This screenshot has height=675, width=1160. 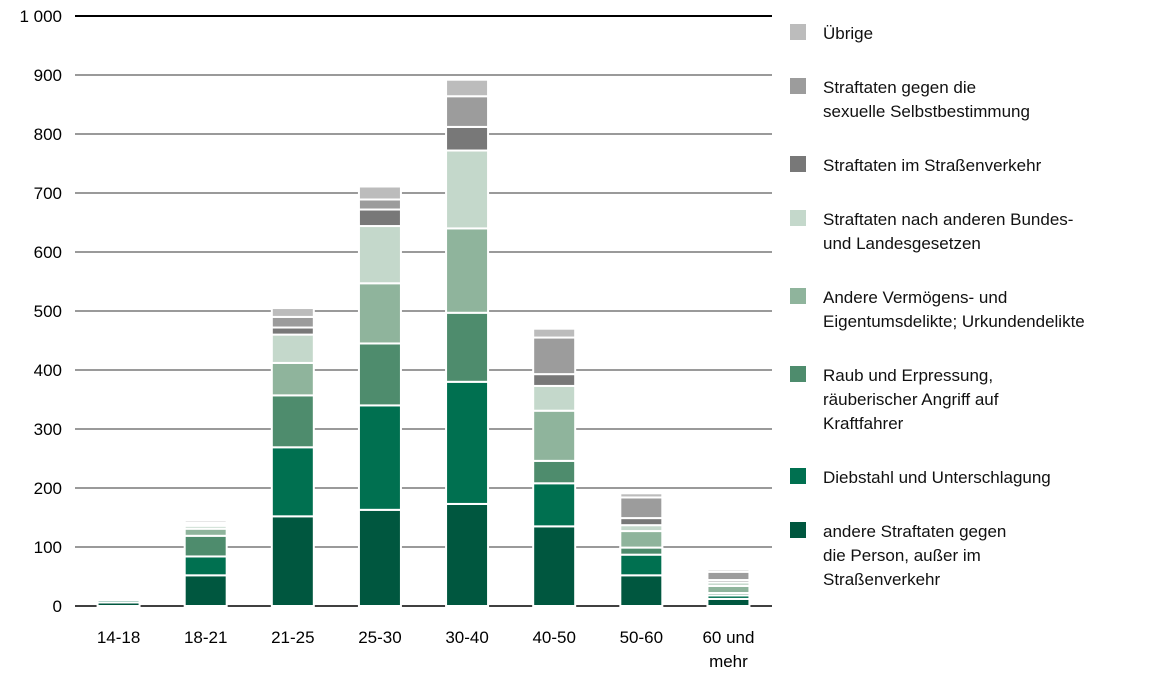 What do you see at coordinates (57, 606) in the screenshot?
I see `y-tick-label: 0` at bounding box center [57, 606].